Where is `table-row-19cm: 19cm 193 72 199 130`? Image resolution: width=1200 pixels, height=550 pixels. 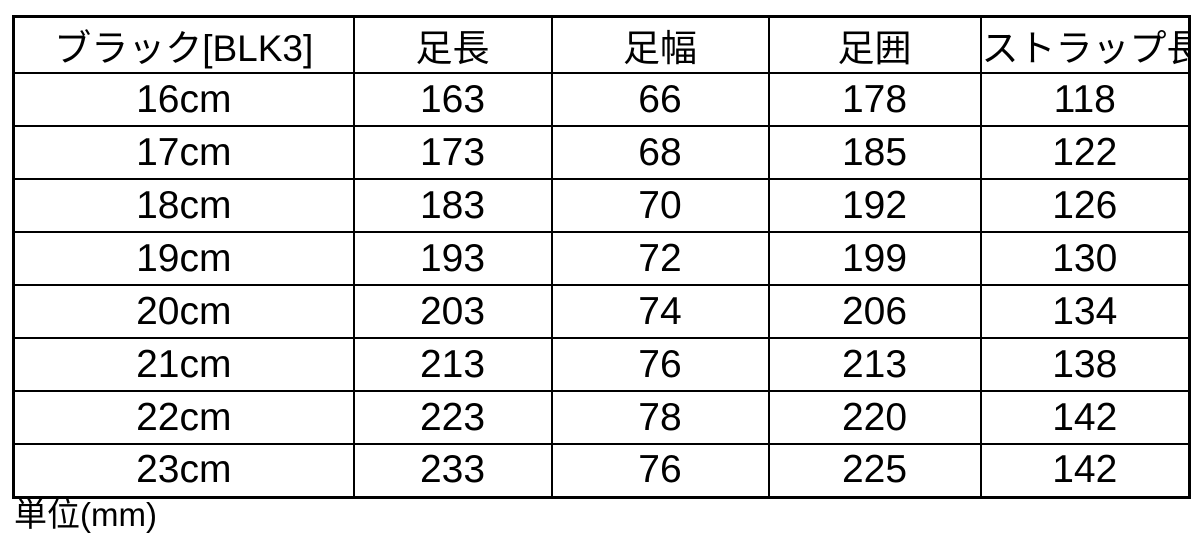
table-row-19cm: 19cm 193 72 199 130 is located at coordinates (601, 258).